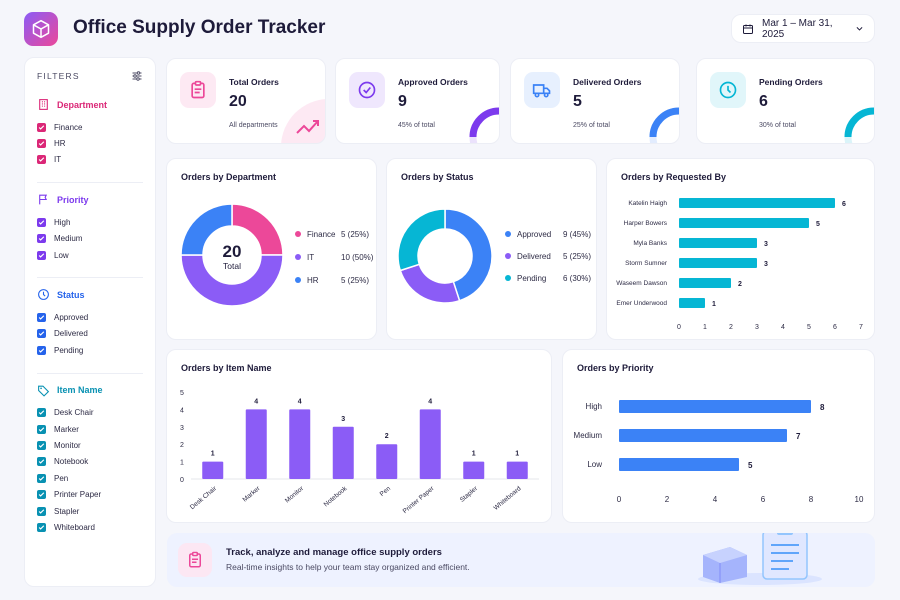 This screenshot has width=900, height=600. Describe the element at coordinates (594, 406) in the screenshot. I see `bar-category-label: High` at that location.